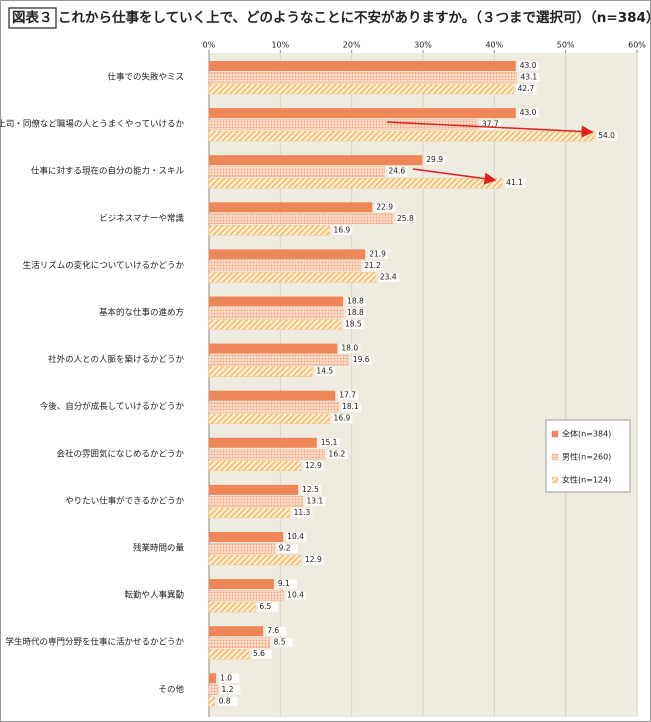  I want to click on legend-label: 男性(n=260), so click(586, 457).